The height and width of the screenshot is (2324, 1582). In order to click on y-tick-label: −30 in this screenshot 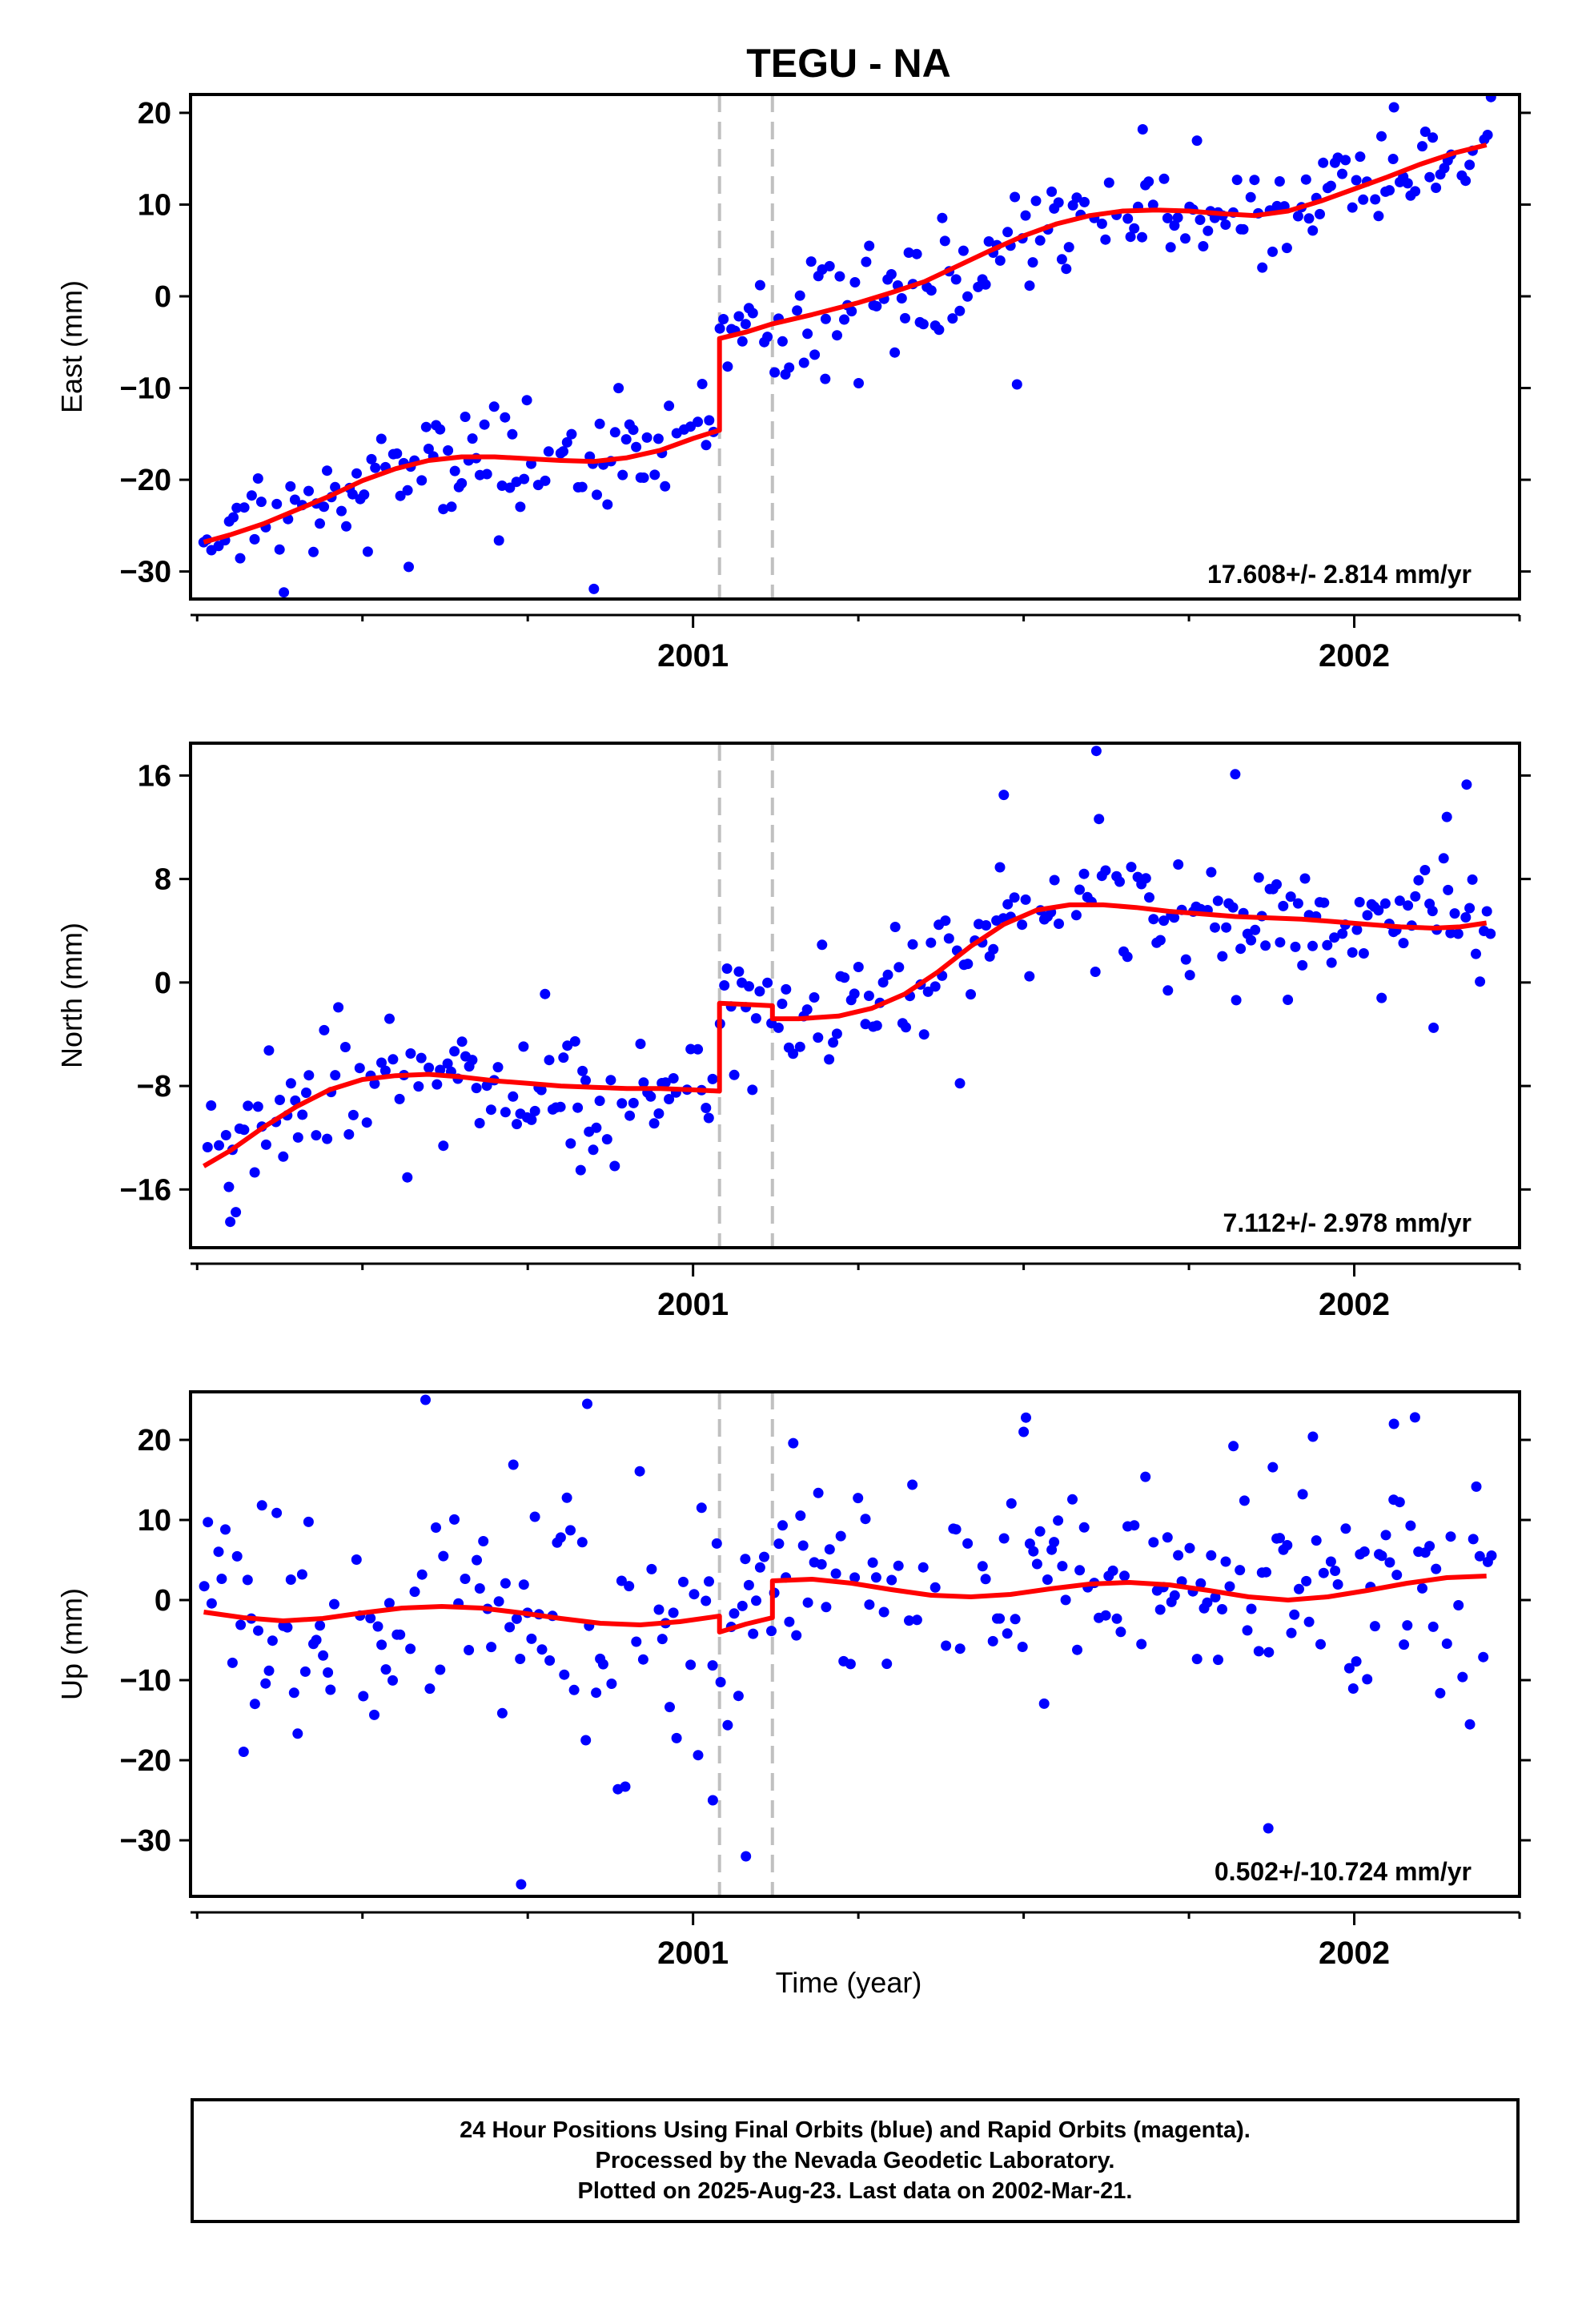, I will do `click(145, 572)`.